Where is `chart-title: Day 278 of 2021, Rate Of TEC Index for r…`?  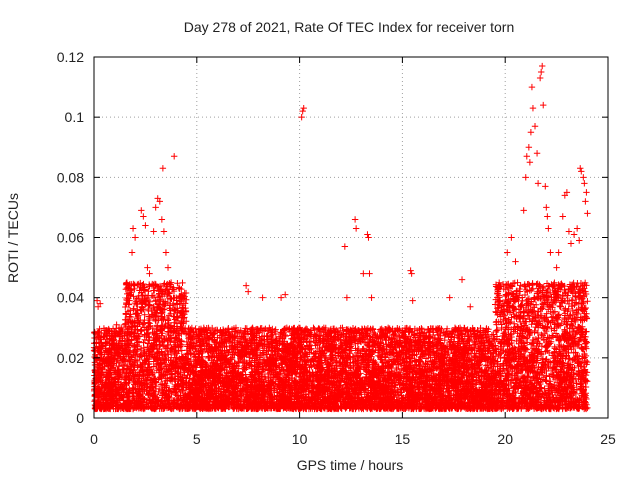 chart-title: Day 278 of 2021, Rate Of TEC Index for r… is located at coordinates (349, 27).